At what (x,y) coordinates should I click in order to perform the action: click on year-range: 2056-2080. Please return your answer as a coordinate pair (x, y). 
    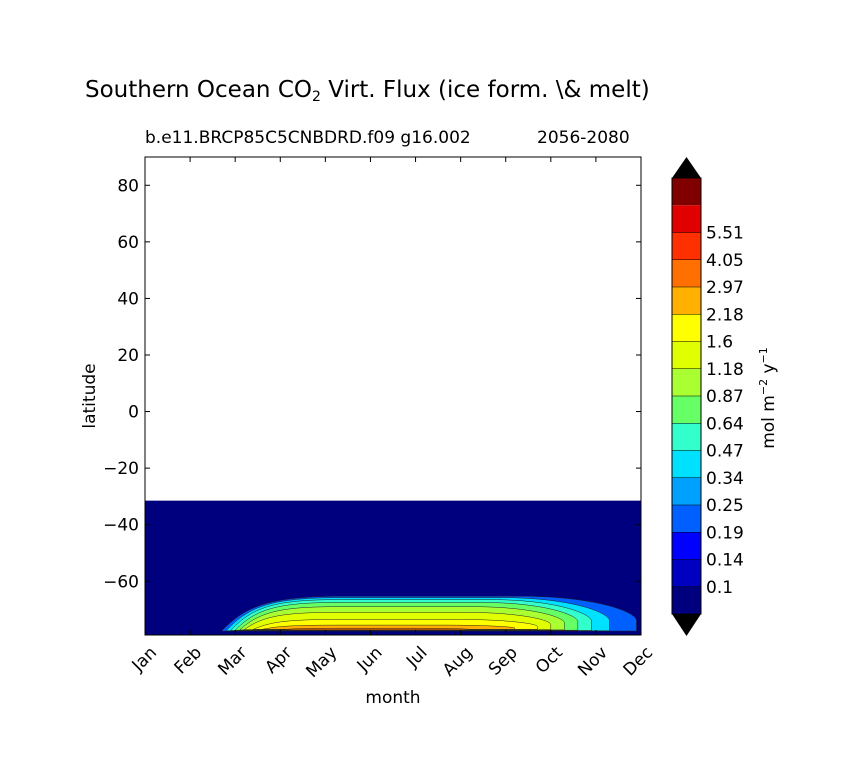
    Looking at the image, I should click on (583, 138).